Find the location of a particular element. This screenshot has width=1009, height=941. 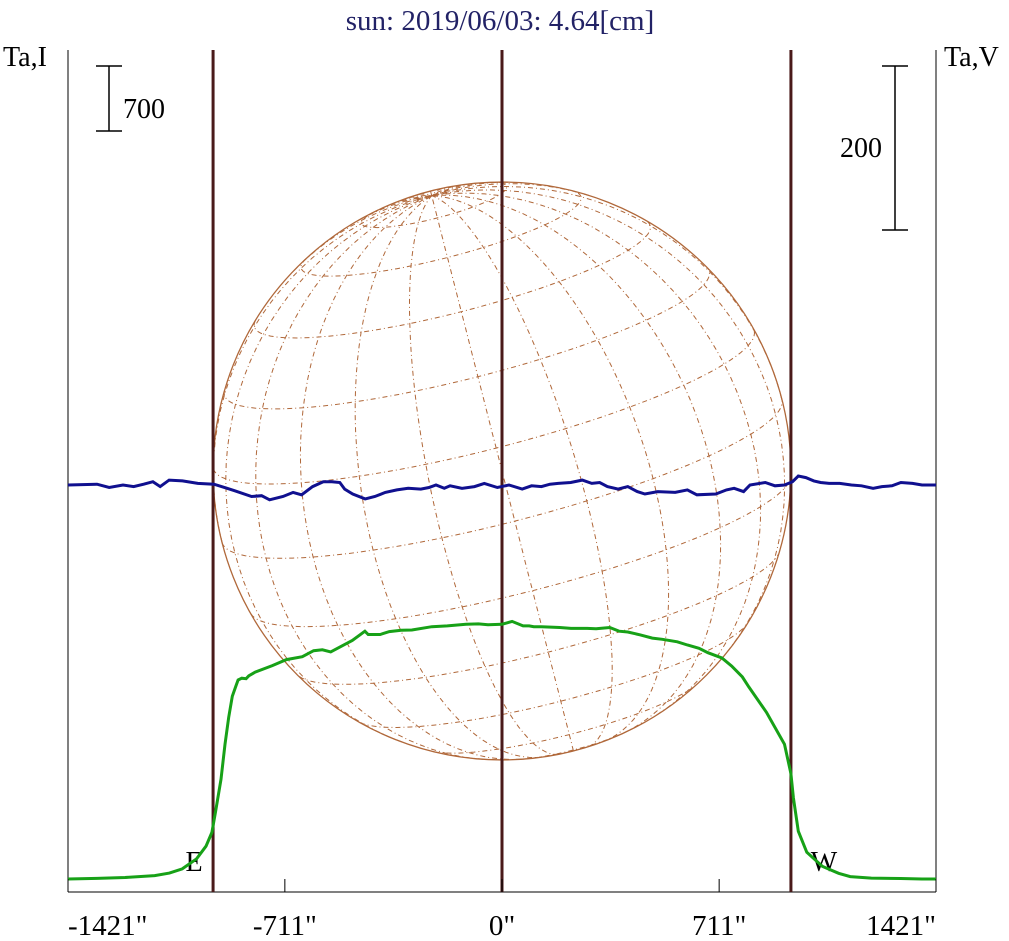

intensity-scale-bar: 700 is located at coordinates (130, 98).